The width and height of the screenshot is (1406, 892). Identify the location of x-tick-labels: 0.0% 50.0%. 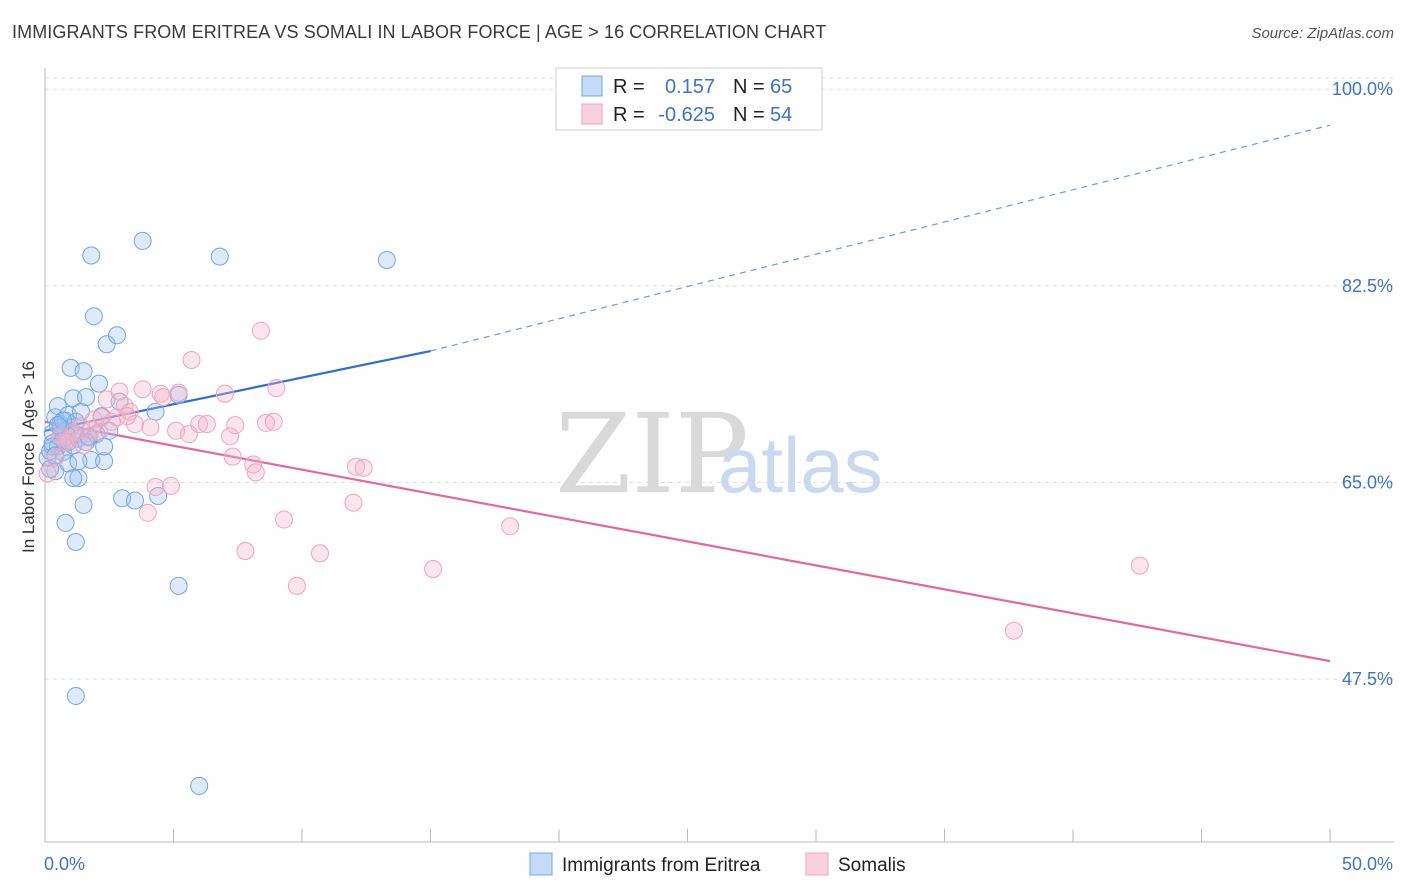
(718, 864).